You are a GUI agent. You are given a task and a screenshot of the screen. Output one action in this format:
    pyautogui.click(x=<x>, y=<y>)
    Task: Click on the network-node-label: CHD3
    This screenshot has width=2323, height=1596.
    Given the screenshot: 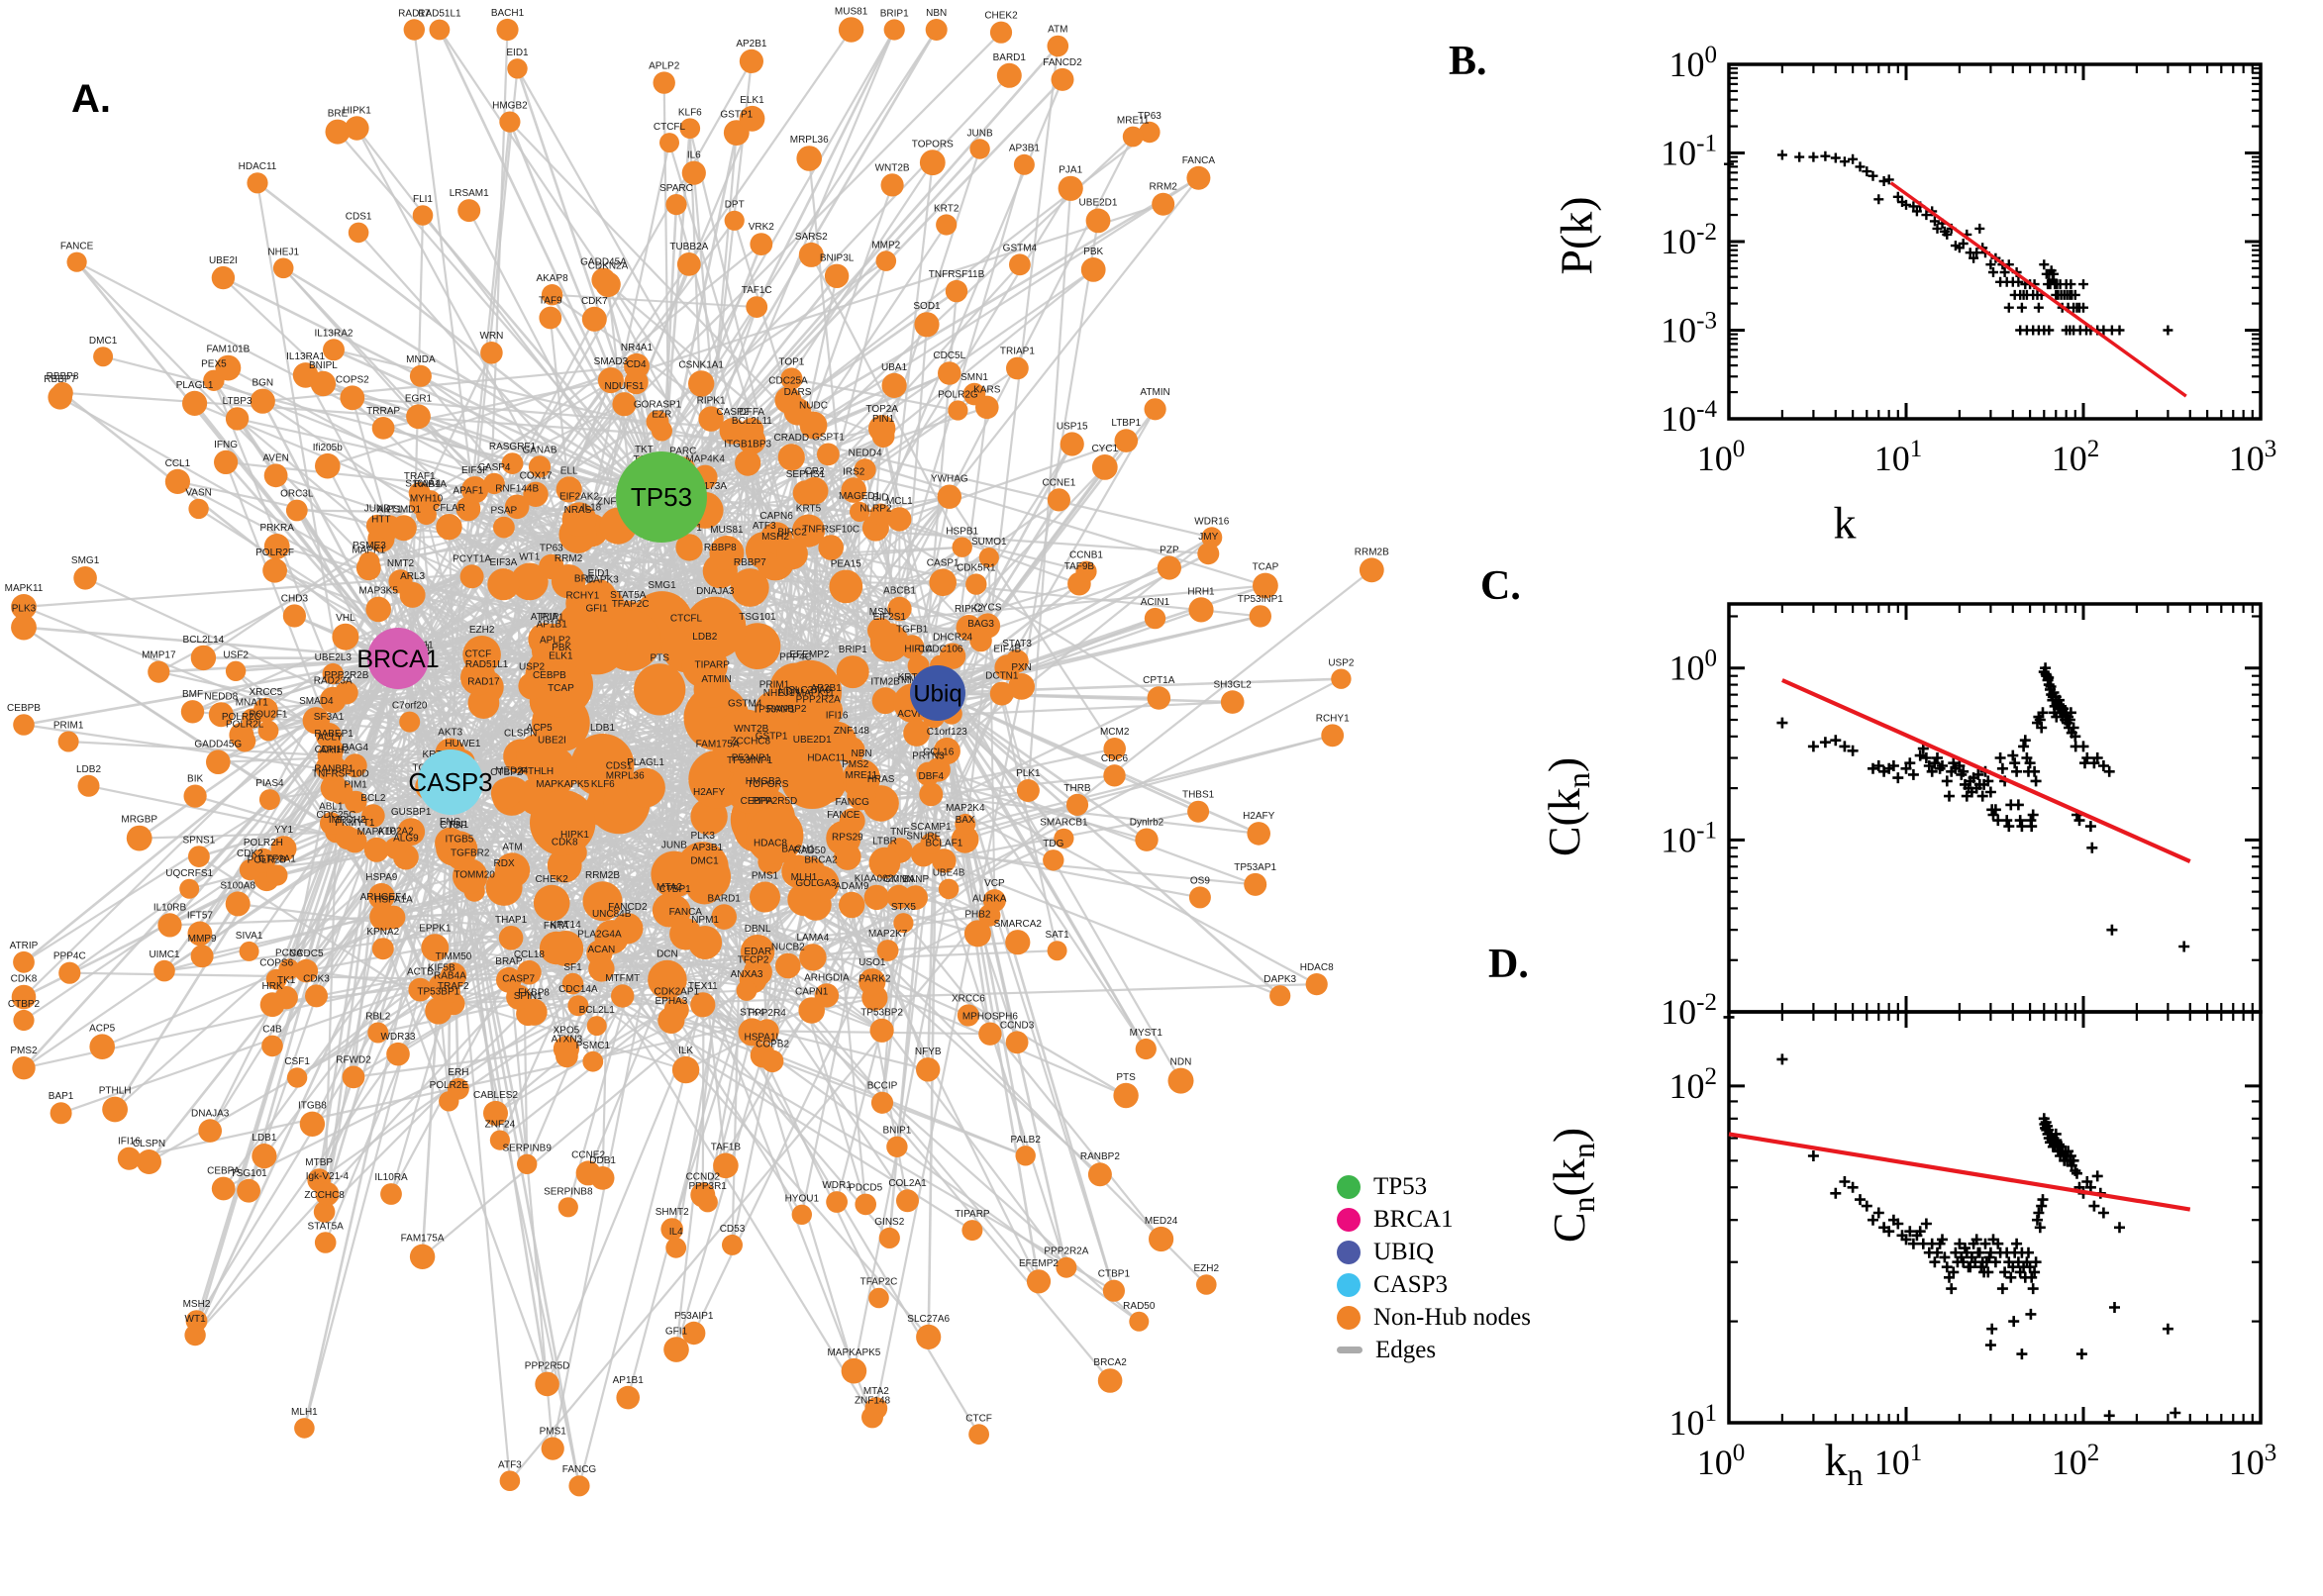 What is the action you would take?
    pyautogui.click(x=295, y=598)
    